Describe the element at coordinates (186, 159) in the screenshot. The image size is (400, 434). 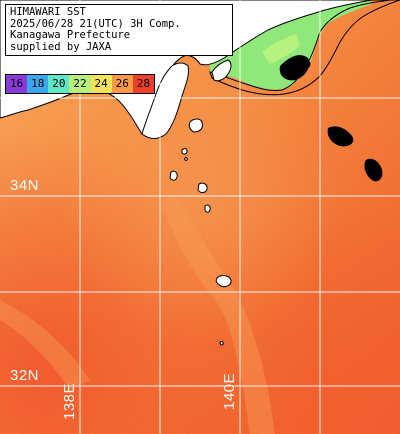
I see `island-small-a` at that location.